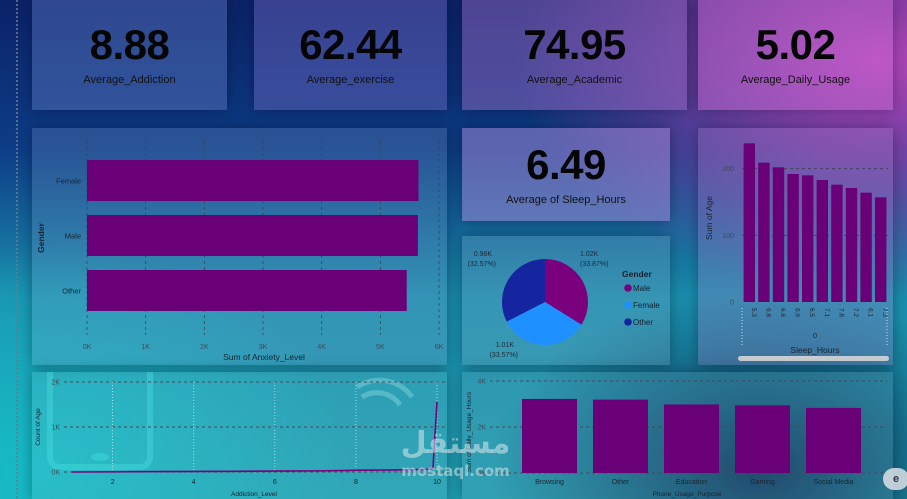 This screenshot has height=499, width=907. I want to click on addiction-gridlines, so click(254, 427).